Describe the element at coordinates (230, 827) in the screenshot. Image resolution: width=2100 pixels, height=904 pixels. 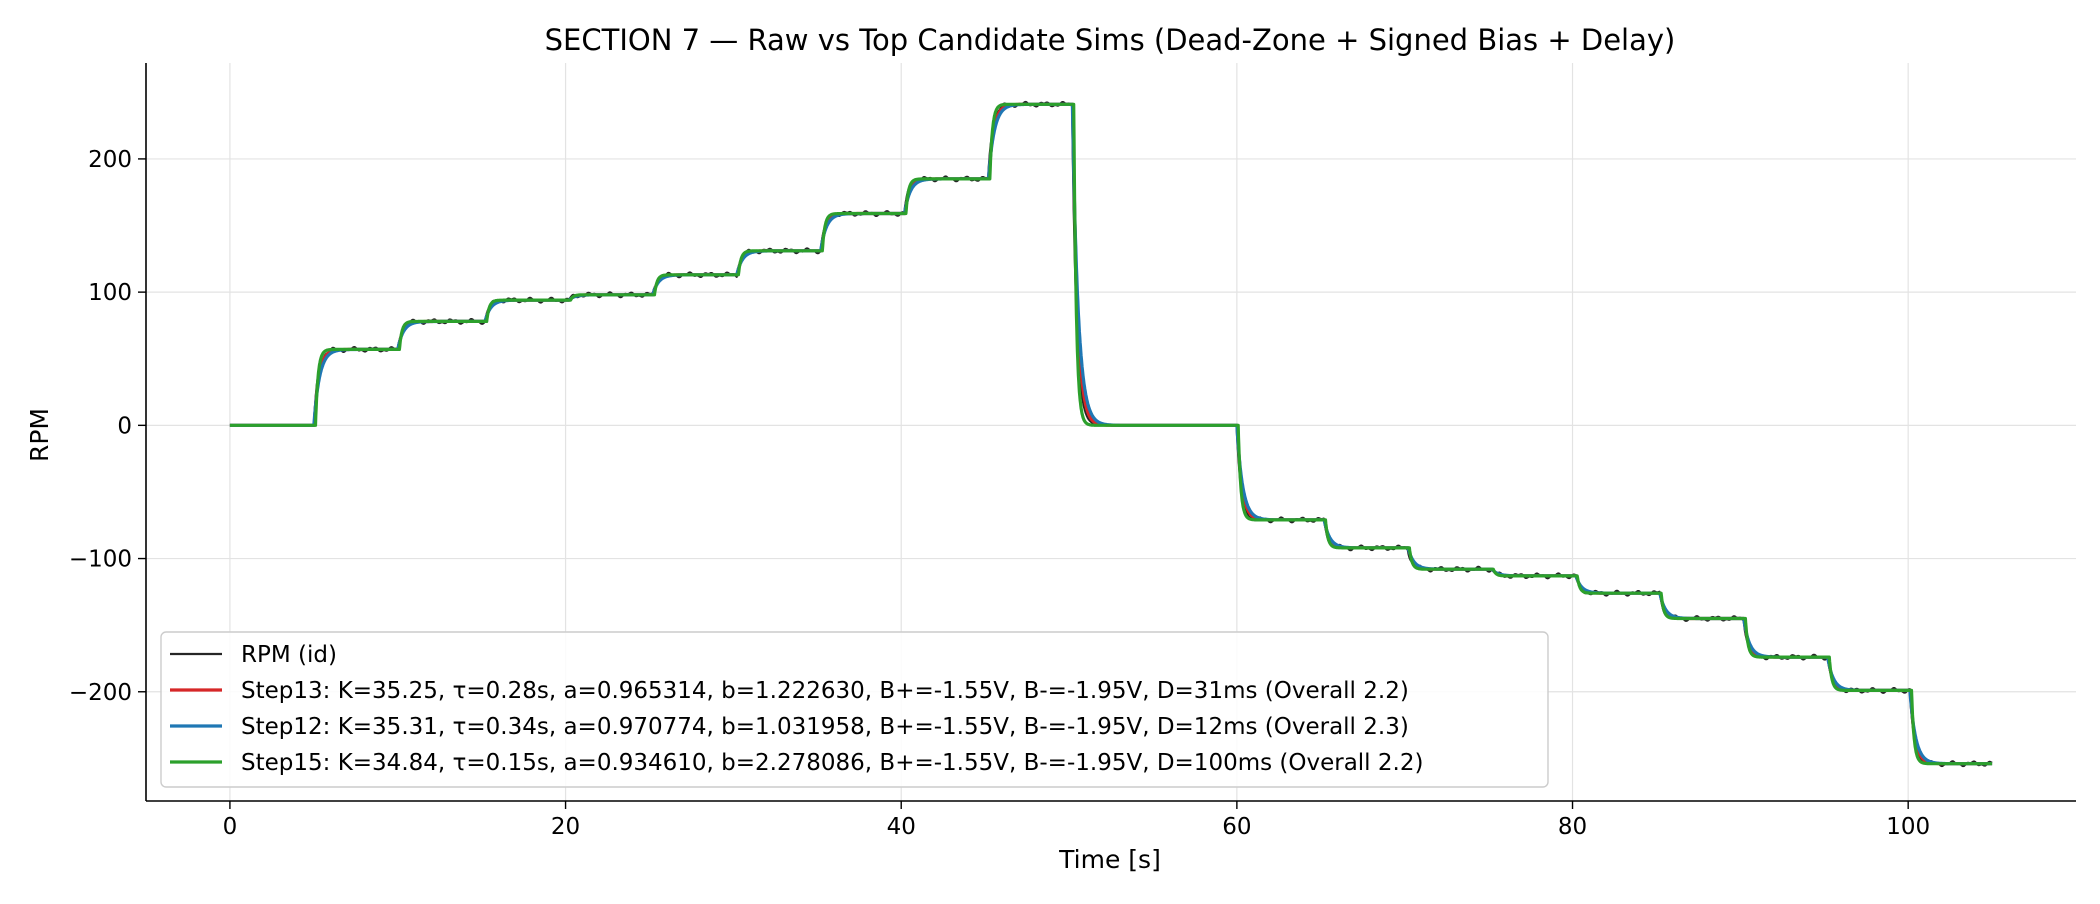
I see `x-tick-label: 0` at that location.